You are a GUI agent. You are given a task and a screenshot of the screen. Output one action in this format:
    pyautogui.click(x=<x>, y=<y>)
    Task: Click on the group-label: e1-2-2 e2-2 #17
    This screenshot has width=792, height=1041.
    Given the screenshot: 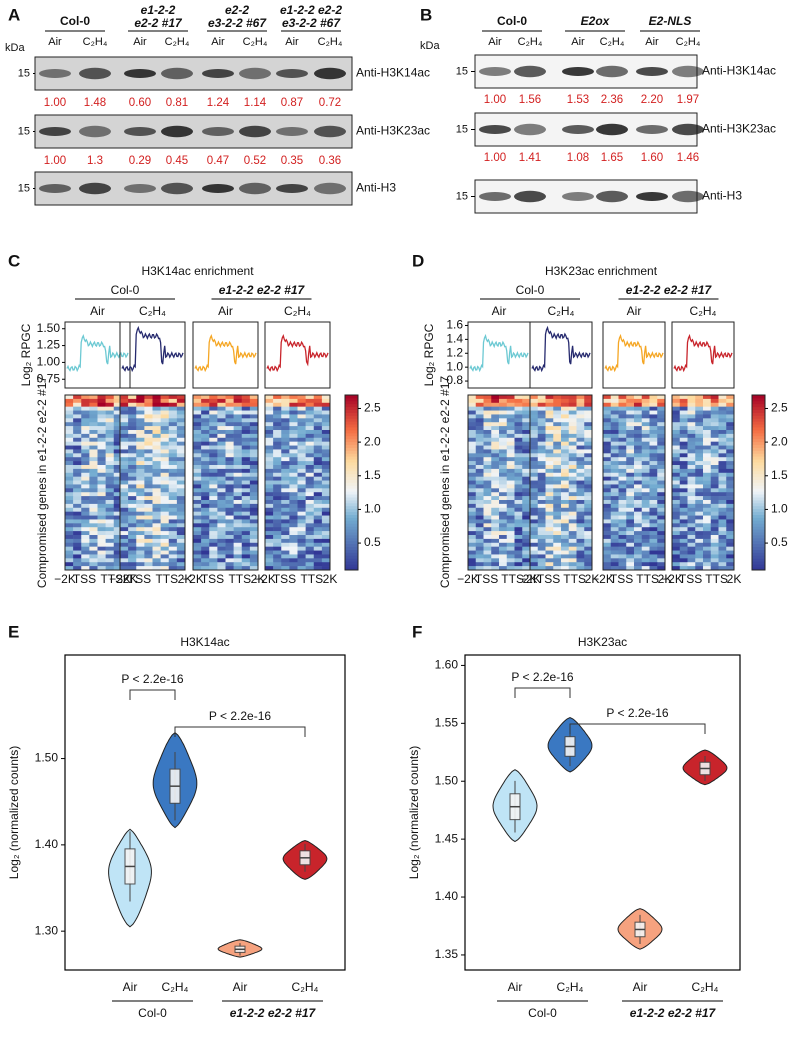 What is the action you would take?
    pyautogui.click(x=273, y=1013)
    